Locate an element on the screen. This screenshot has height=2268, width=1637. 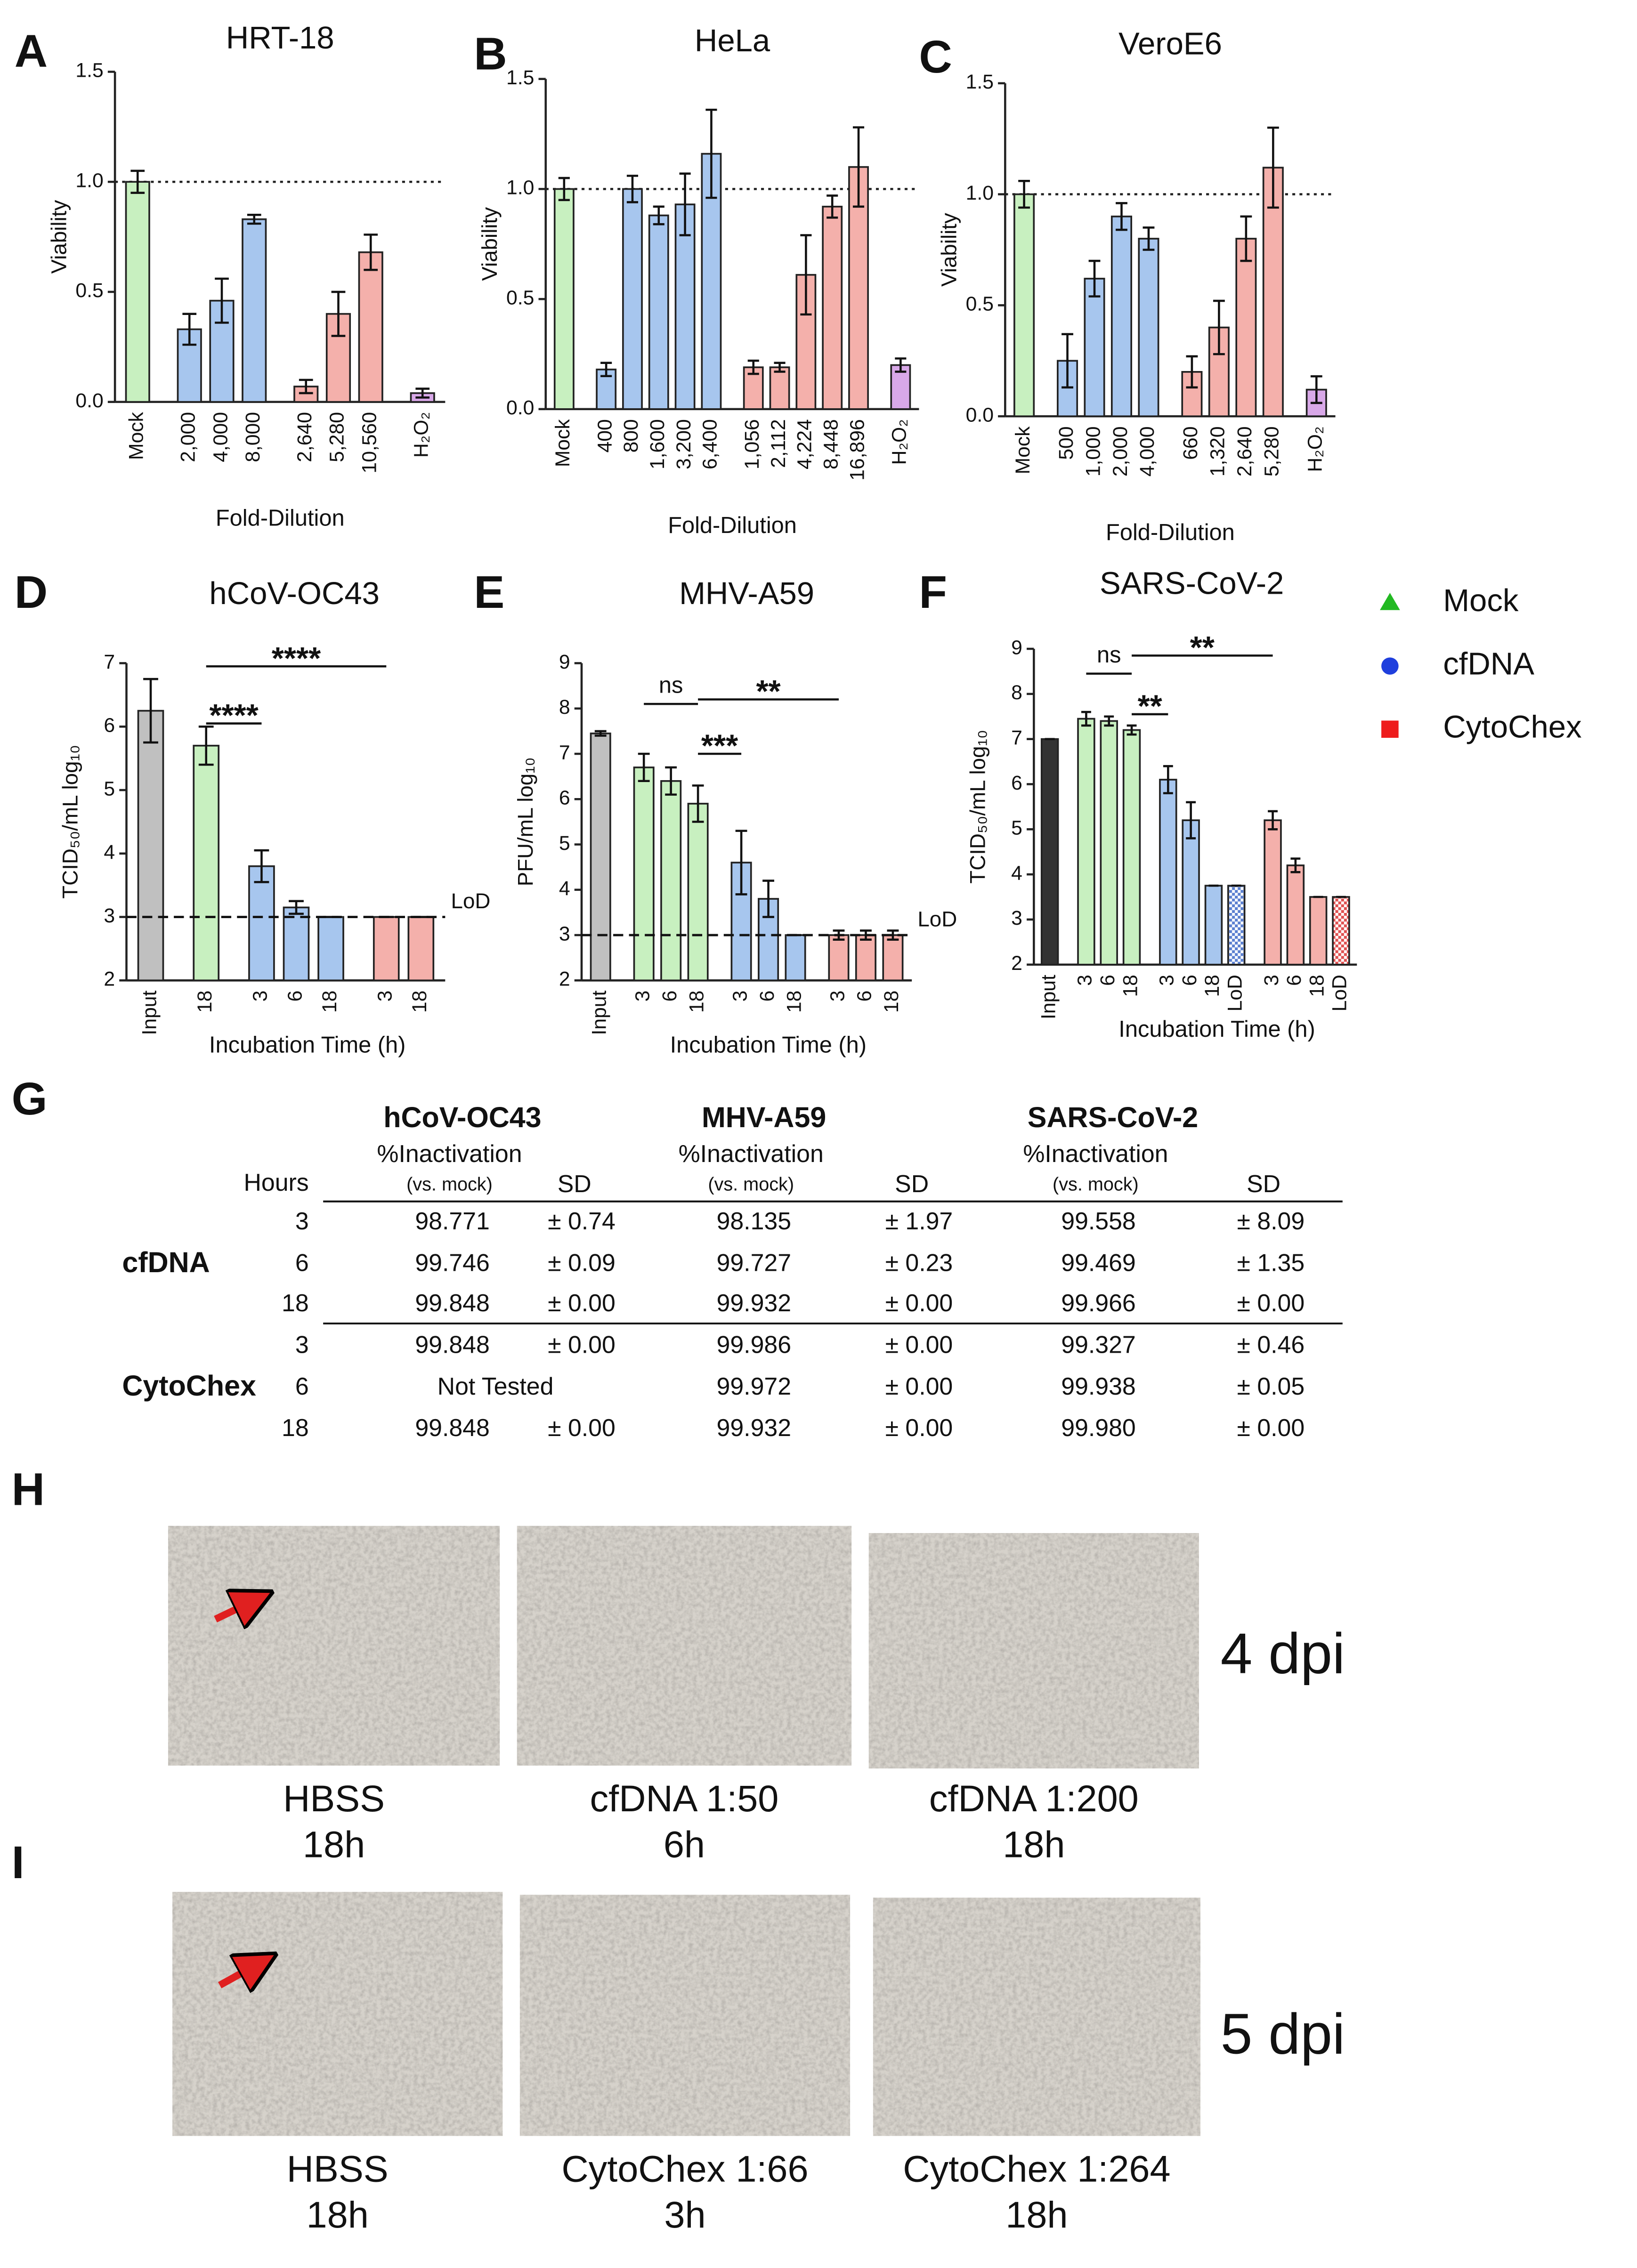
micrograph-caption: 6h is located at coordinates (684, 1845).